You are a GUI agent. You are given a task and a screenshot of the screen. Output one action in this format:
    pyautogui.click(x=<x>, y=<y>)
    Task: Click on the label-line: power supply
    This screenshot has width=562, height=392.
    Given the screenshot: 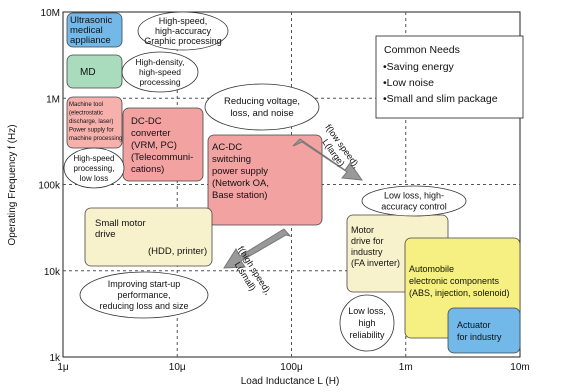 What is the action you would take?
    pyautogui.click(x=240, y=171)
    